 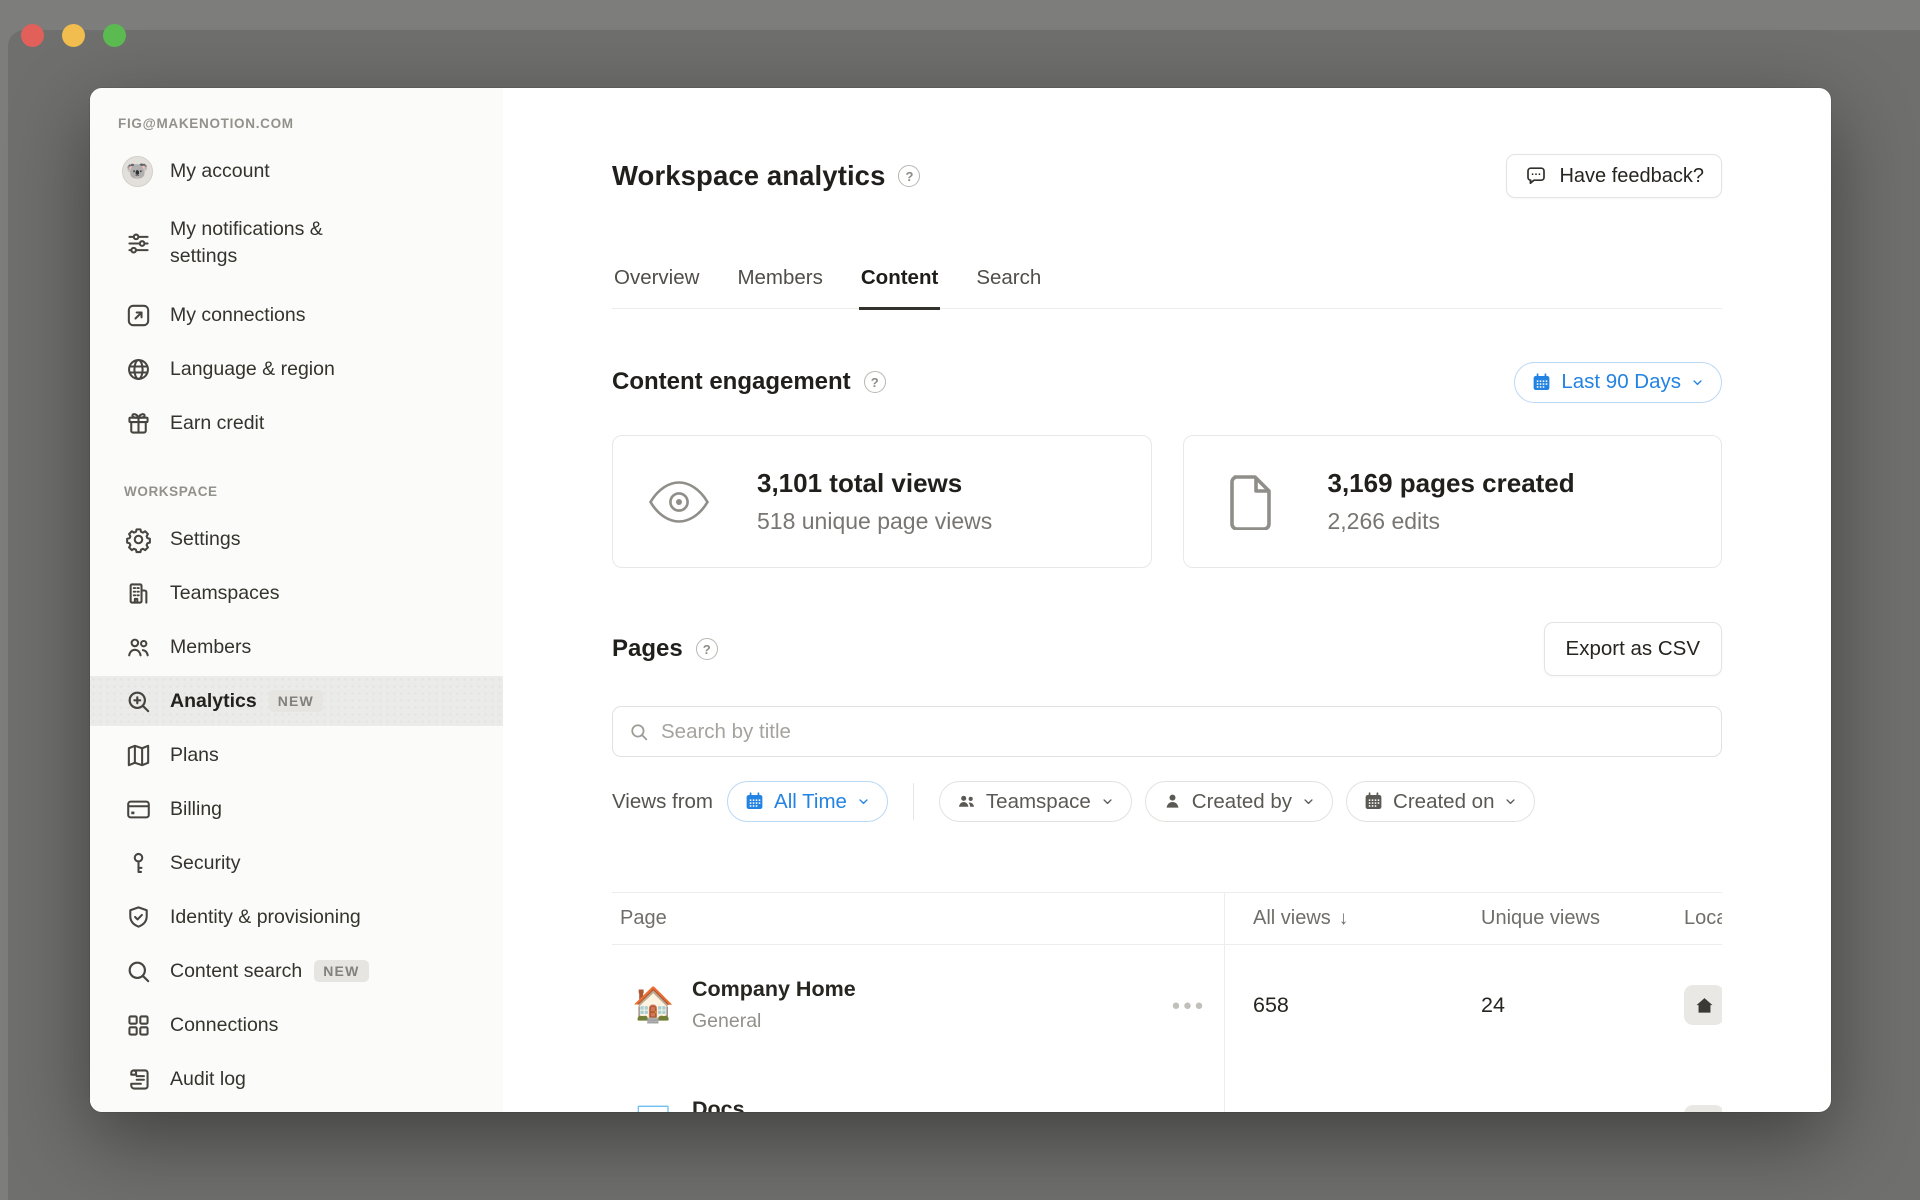 What do you see at coordinates (657, 277) in the screenshot?
I see `tab-overview: Overview` at bounding box center [657, 277].